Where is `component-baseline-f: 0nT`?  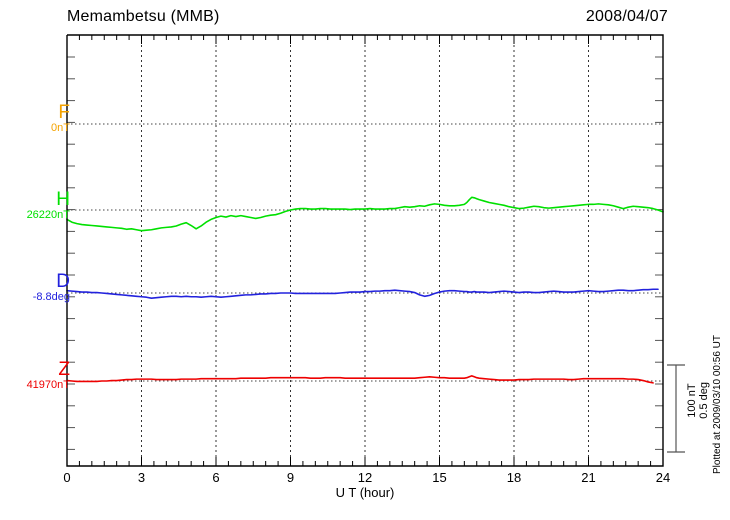
component-baseline-f: 0nT is located at coordinates (60, 128).